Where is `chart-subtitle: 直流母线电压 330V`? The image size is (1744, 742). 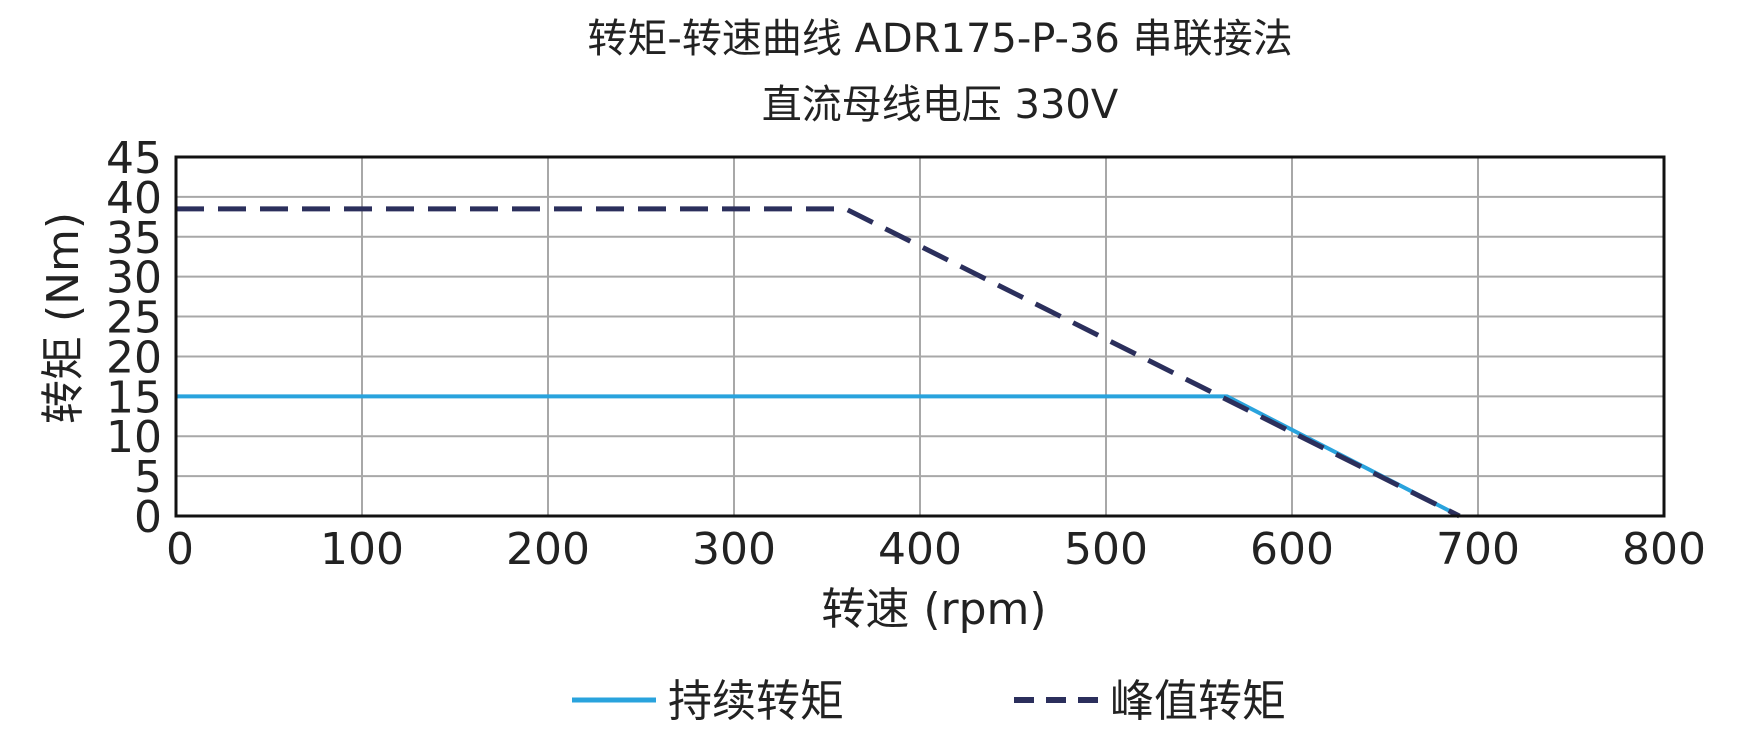
chart-subtitle: 直流母线电压 330V is located at coordinates (940, 105).